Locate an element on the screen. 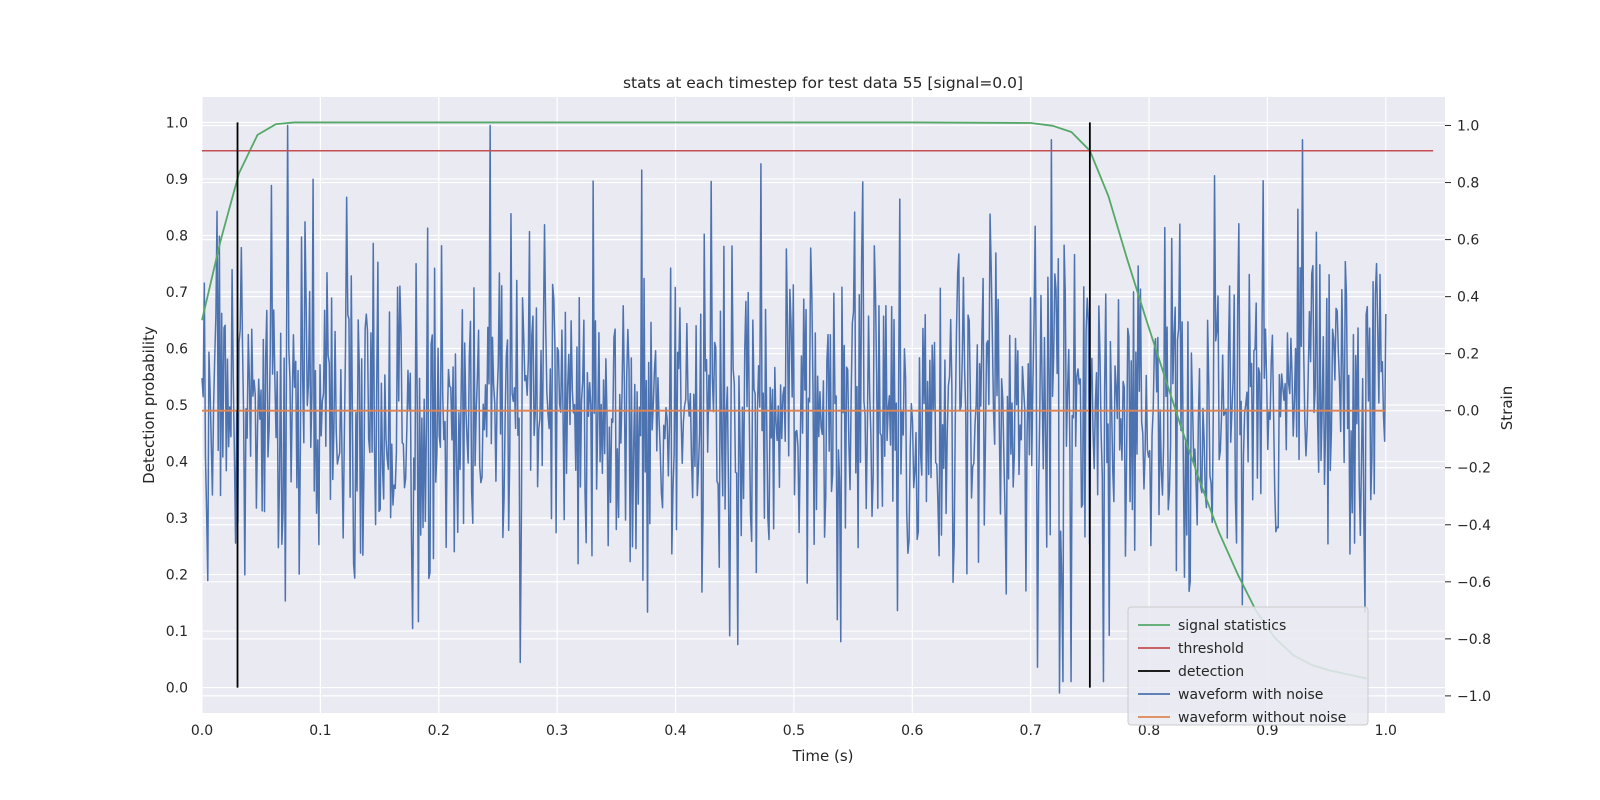 Image resolution: width=1600 pixels, height=800 pixels. x-tick-label: 0.8 is located at coordinates (1149, 731).